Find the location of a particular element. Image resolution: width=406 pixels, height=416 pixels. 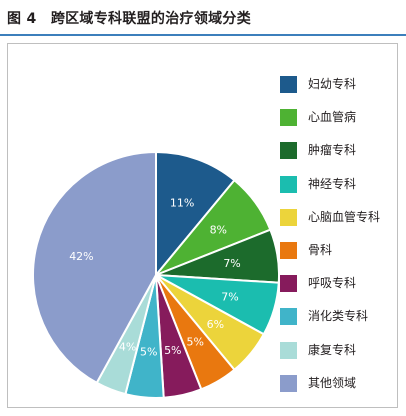

legend-item-3: 肿瘤专科 is located at coordinates (338, 154).